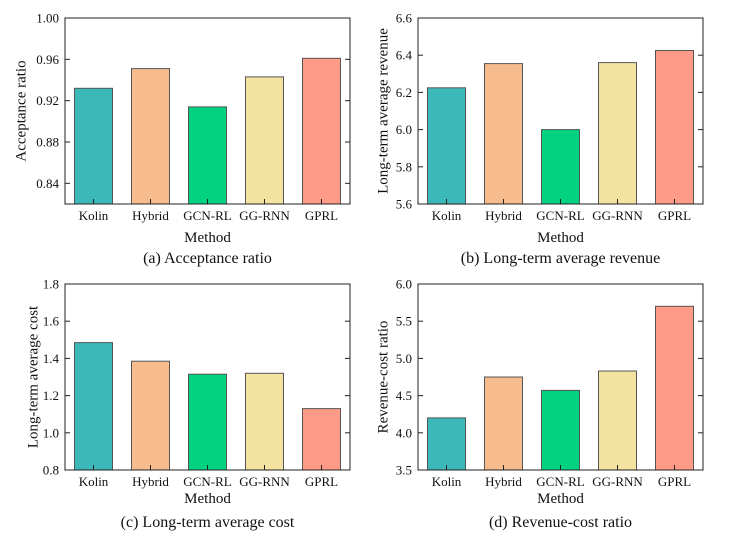 This screenshot has height=541, width=730. Describe the element at coordinates (560, 238) in the screenshot. I see `x-axis-label-long-term-average-revenue: Method` at that location.